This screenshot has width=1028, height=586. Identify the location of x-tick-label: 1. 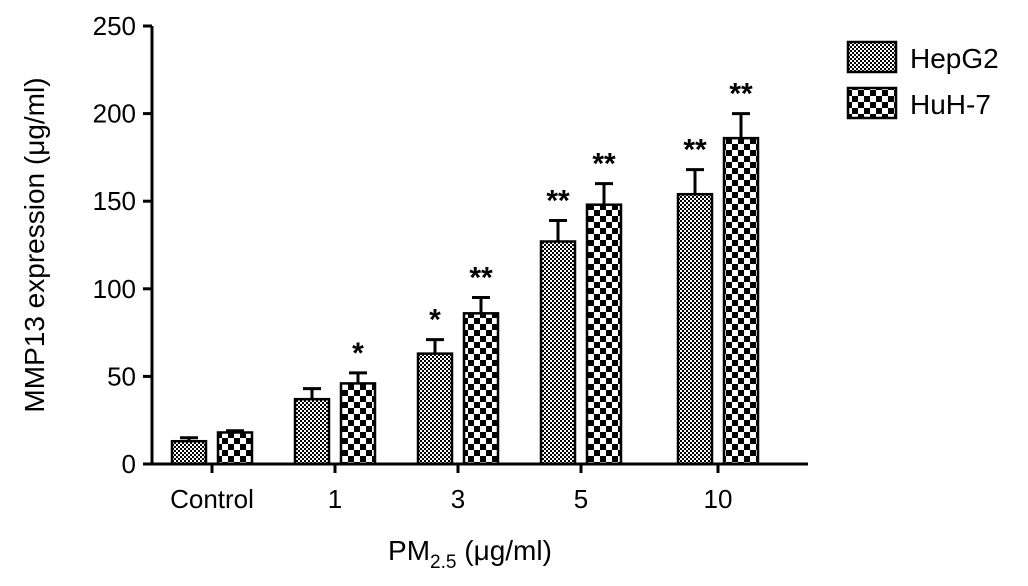
(335, 499).